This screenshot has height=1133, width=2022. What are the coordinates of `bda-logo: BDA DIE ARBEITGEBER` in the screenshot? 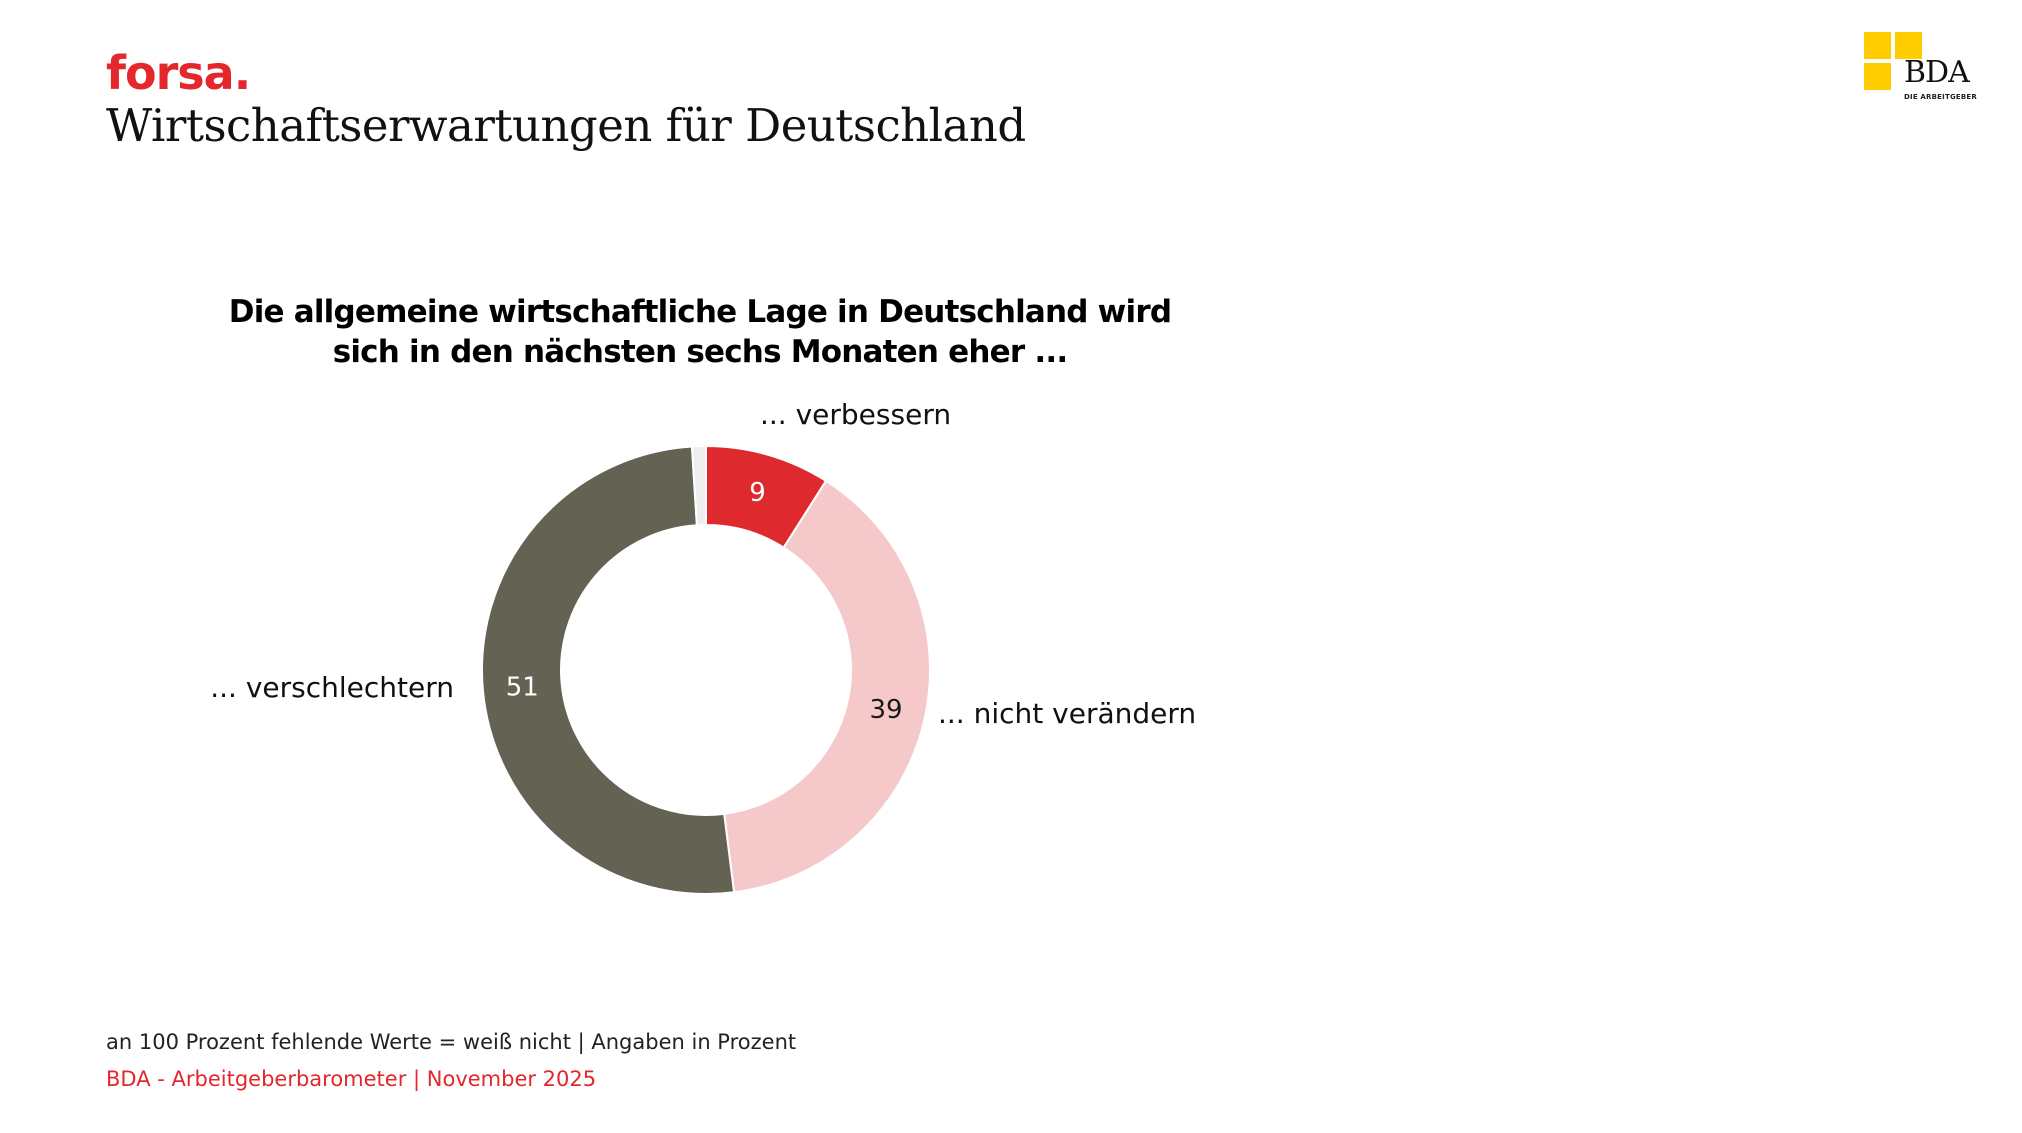 It's located at (1920, 69).